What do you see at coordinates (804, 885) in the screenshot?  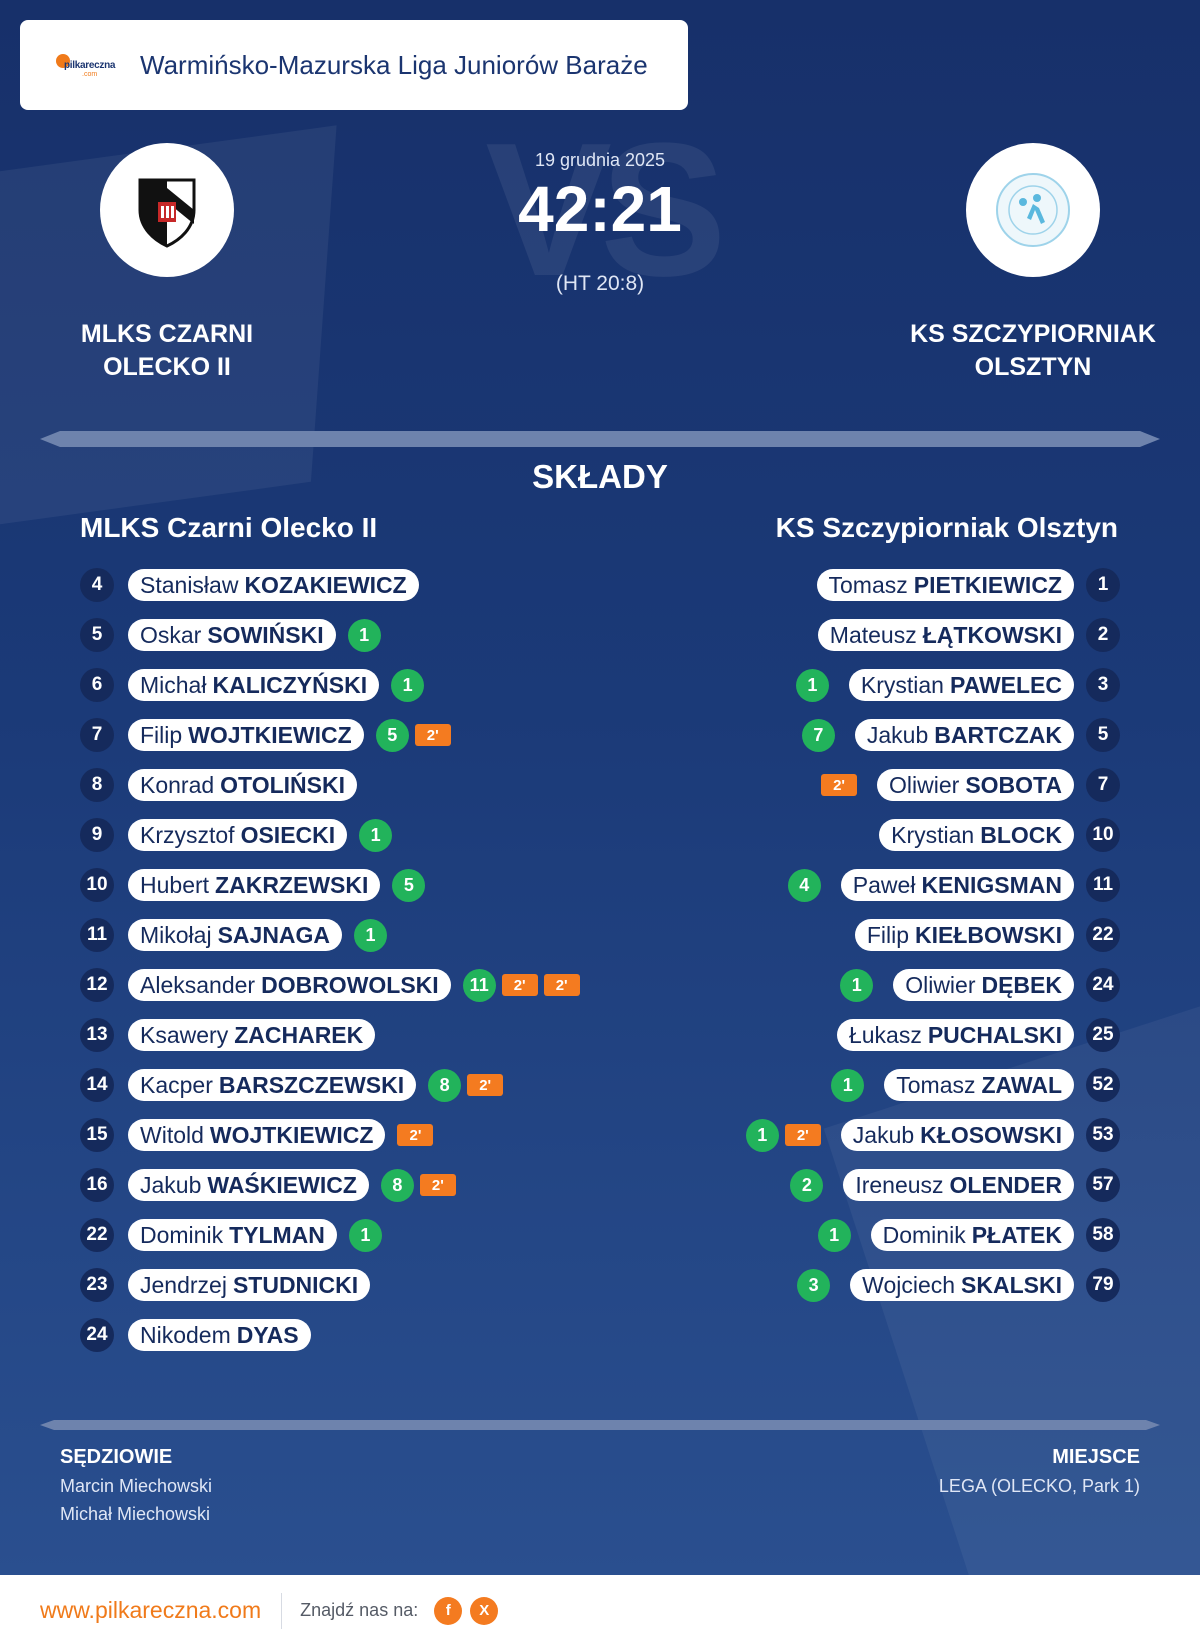 I see `player-stats: 4` at bounding box center [804, 885].